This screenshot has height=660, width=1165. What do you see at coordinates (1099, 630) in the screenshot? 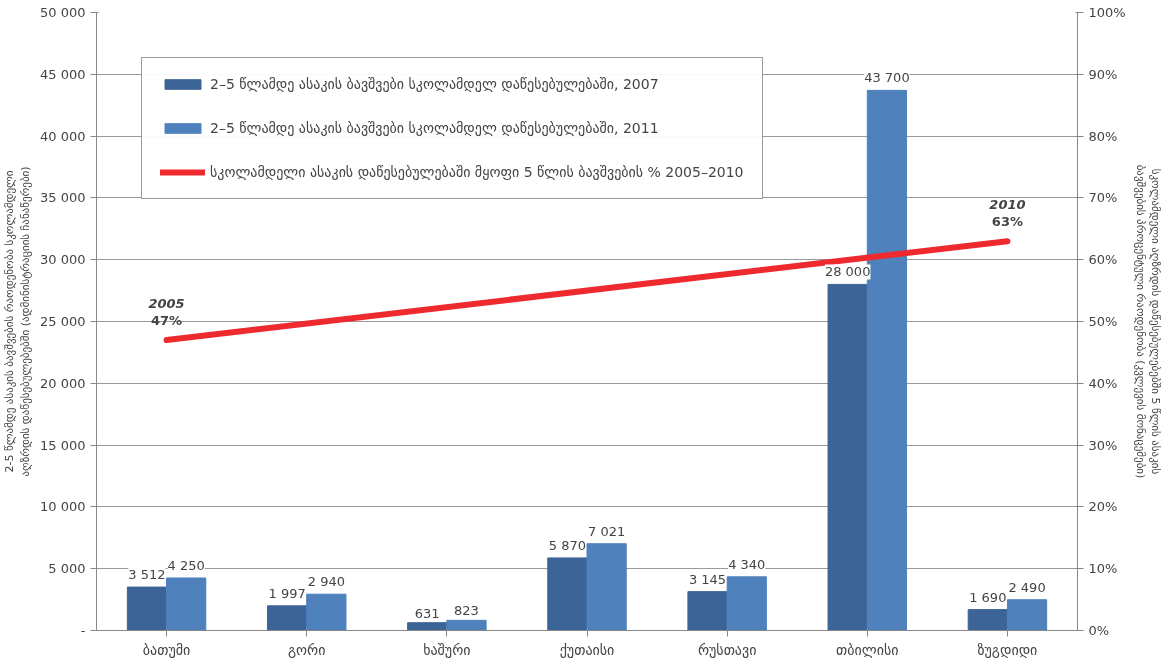
I see `y2-tick-label: 0%` at bounding box center [1099, 630].